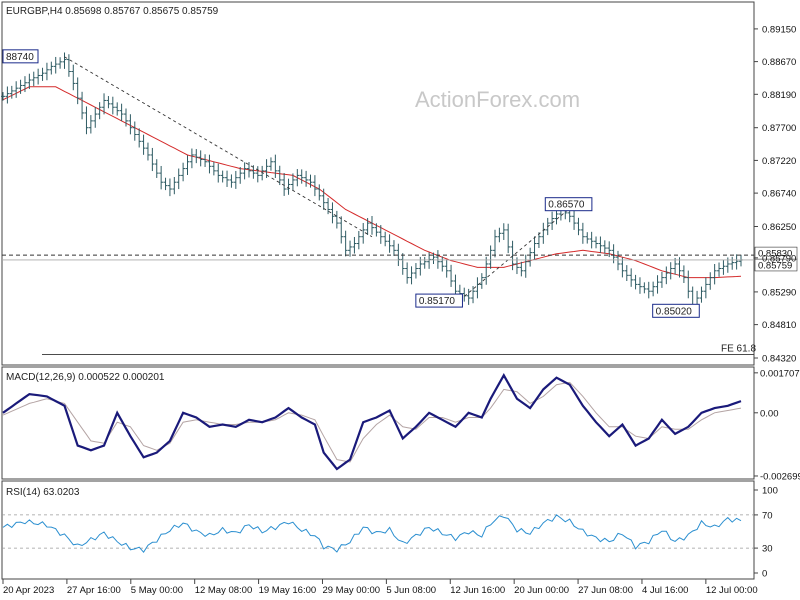 The height and width of the screenshot is (600, 800). I want to click on x-tick-label: 5 May 00:00, so click(157, 590).